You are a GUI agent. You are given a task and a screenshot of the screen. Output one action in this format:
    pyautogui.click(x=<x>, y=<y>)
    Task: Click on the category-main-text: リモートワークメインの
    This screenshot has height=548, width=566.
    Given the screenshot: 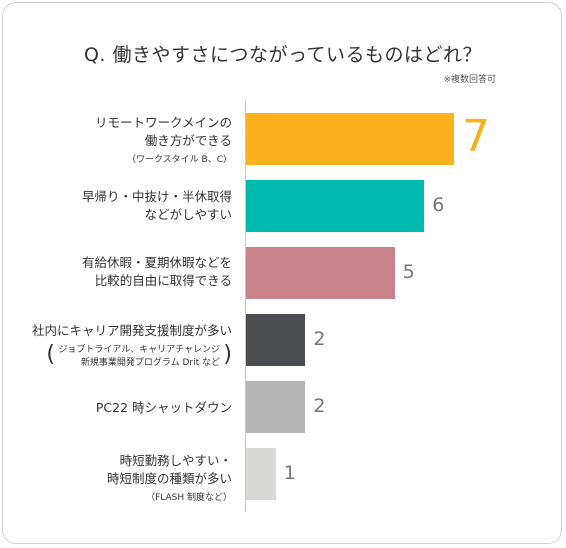 What is the action you would take?
    pyautogui.click(x=163, y=122)
    